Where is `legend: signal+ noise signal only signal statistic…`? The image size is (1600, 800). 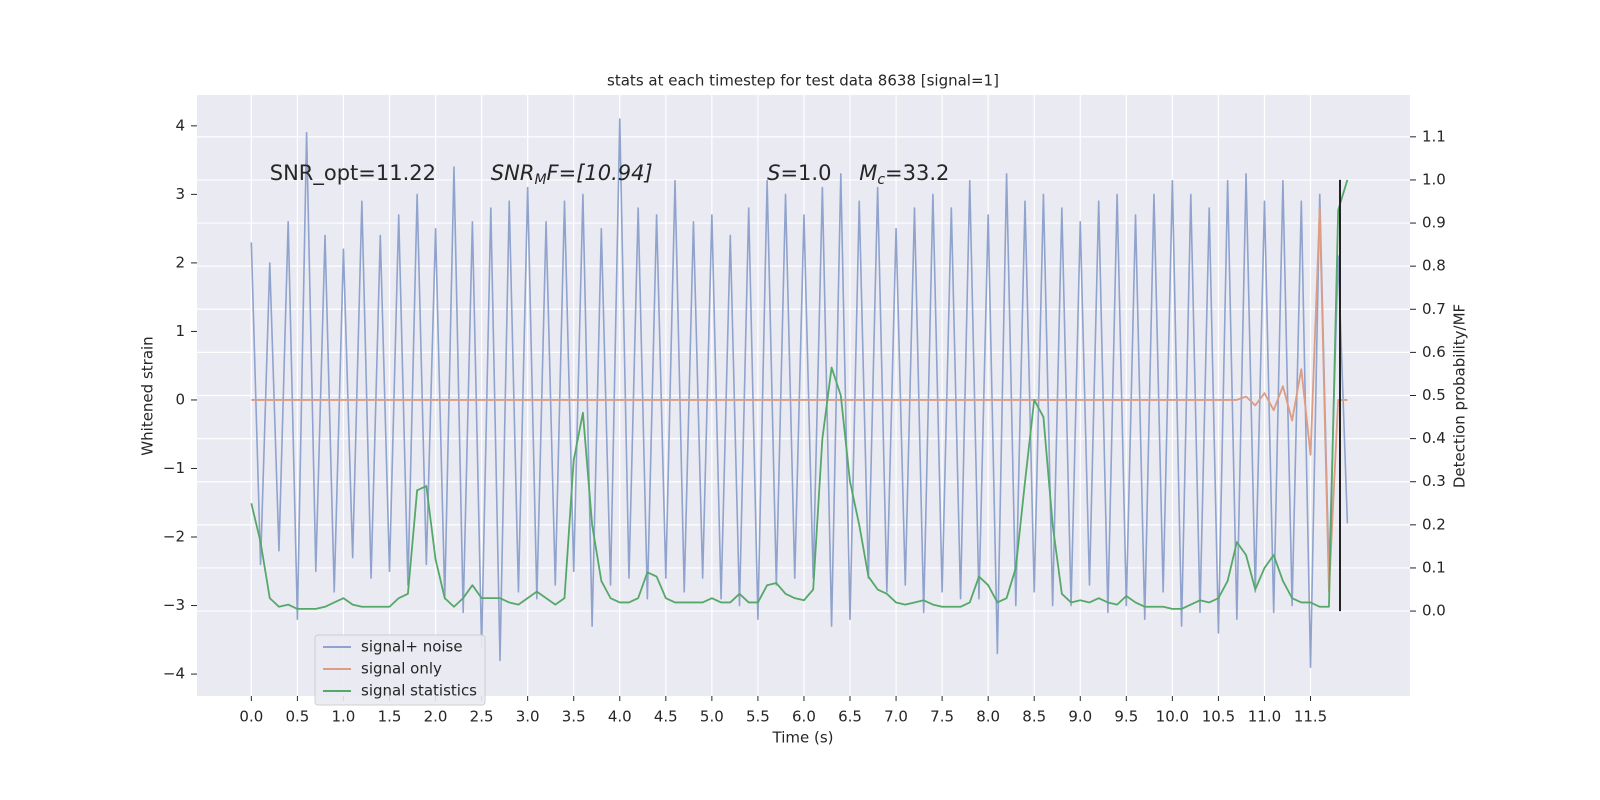 legend: signal+ noise signal only signal statistic… is located at coordinates (400, 670).